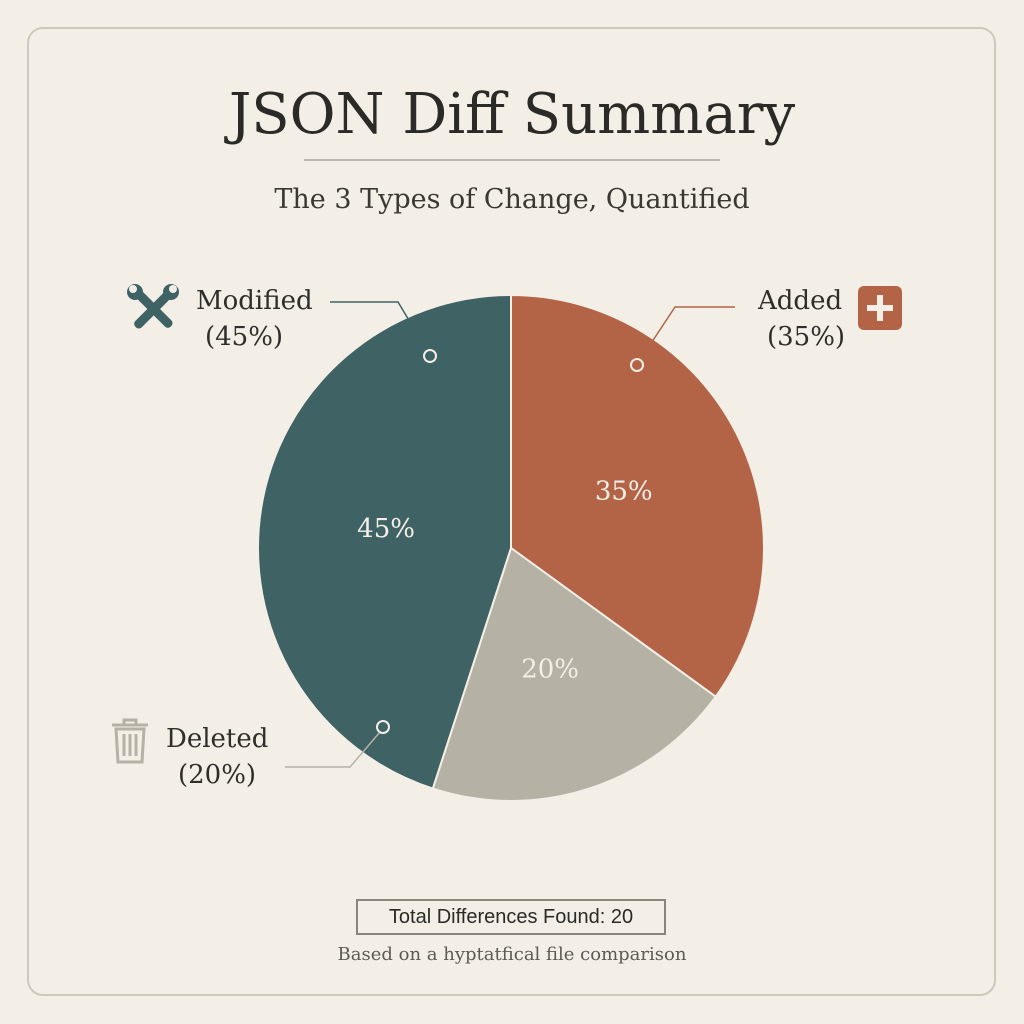  I want to click on plus-square-icon, so click(880, 308).